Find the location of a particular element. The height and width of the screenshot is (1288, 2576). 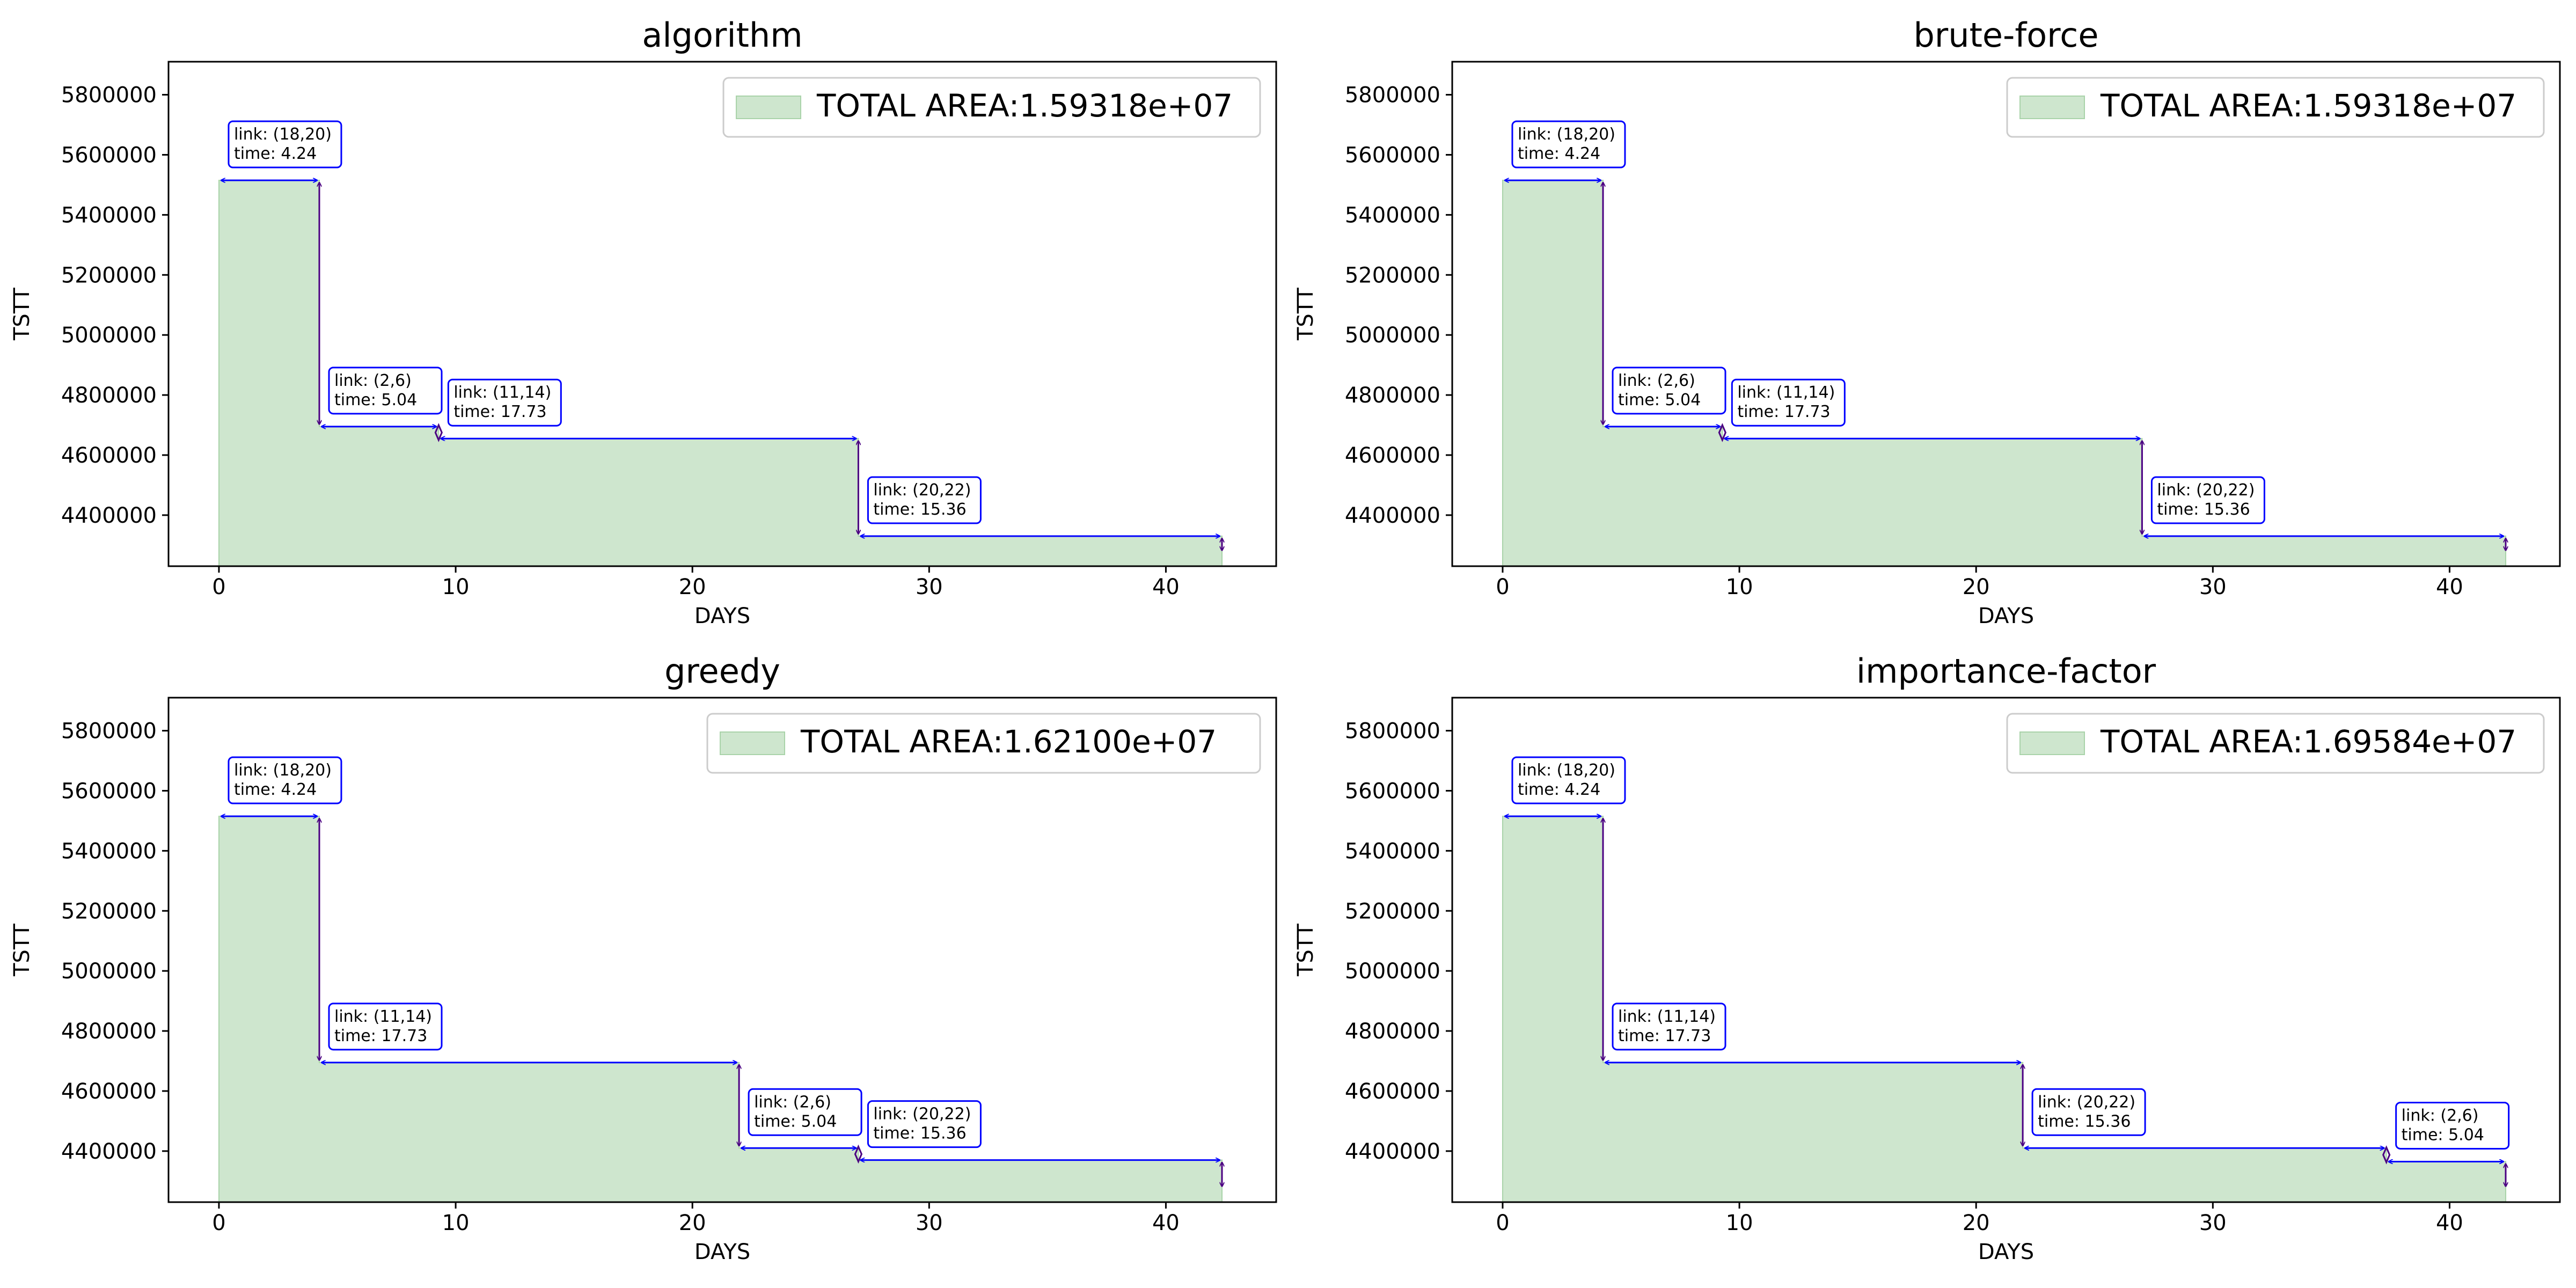

x-tick-label: 20 is located at coordinates (692, 587).